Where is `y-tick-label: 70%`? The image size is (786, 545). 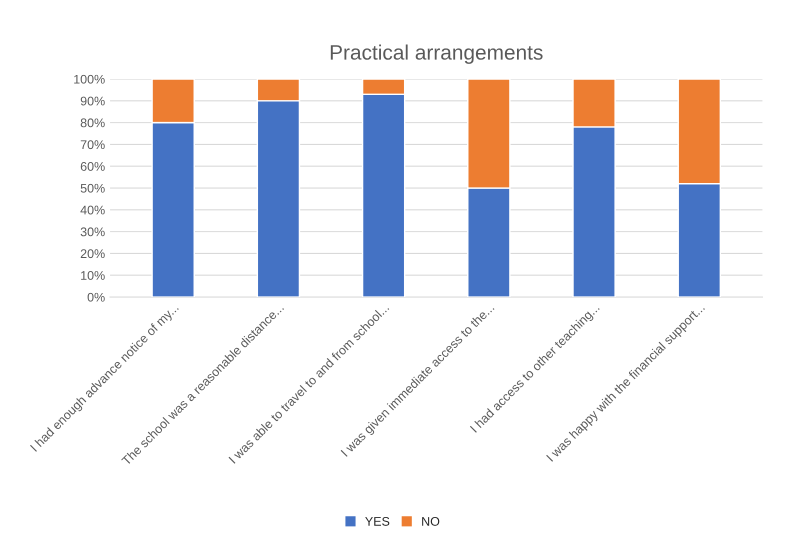
y-tick-label: 70% is located at coordinates (92, 145).